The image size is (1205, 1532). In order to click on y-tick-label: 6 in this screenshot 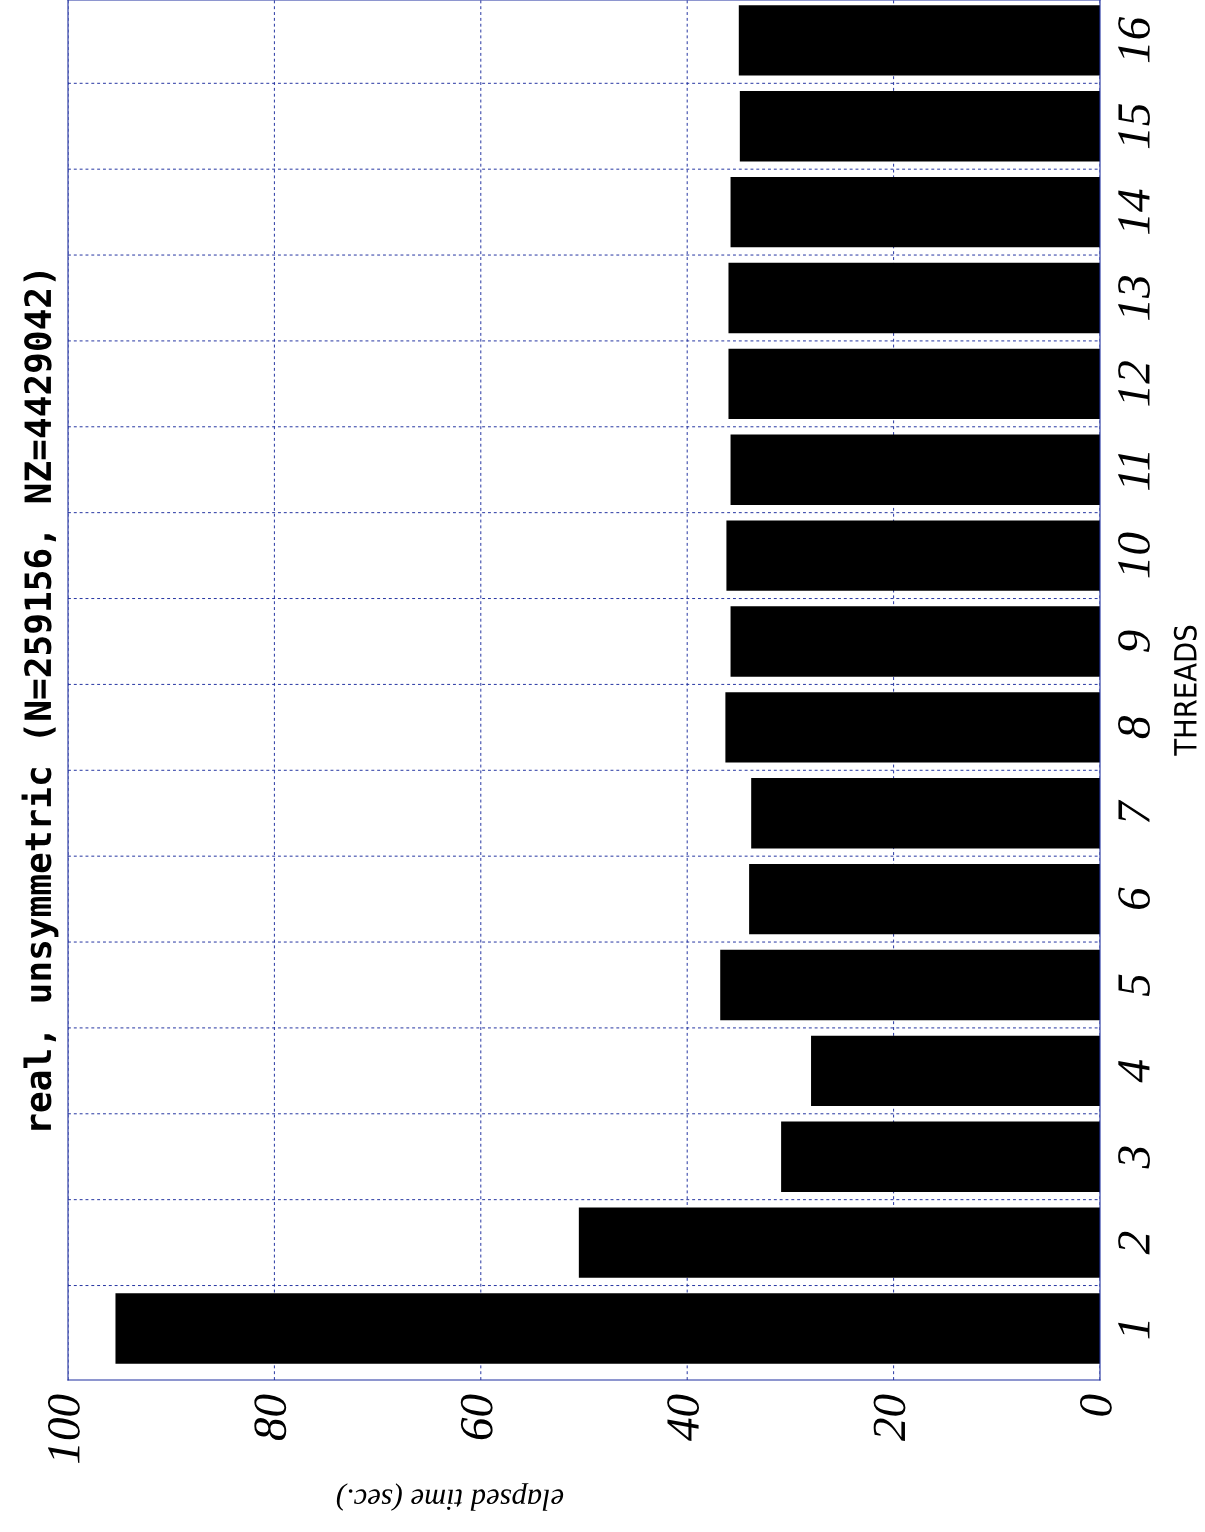, I will do `click(1134, 898)`.